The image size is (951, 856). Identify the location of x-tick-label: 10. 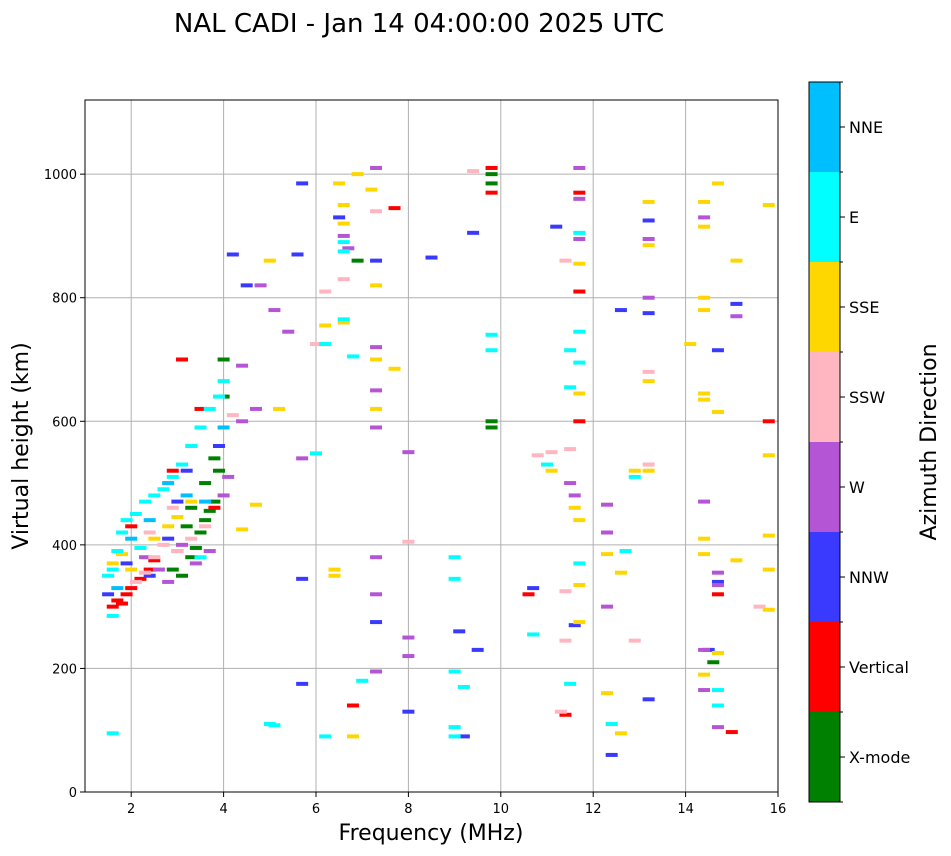
(501, 809).